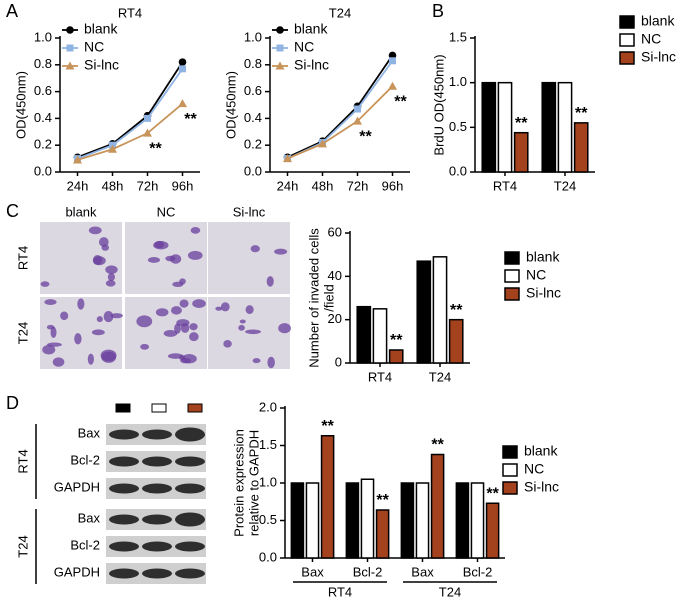  What do you see at coordinates (22, 333) in the screenshot?
I see `row-label: T24` at bounding box center [22, 333].